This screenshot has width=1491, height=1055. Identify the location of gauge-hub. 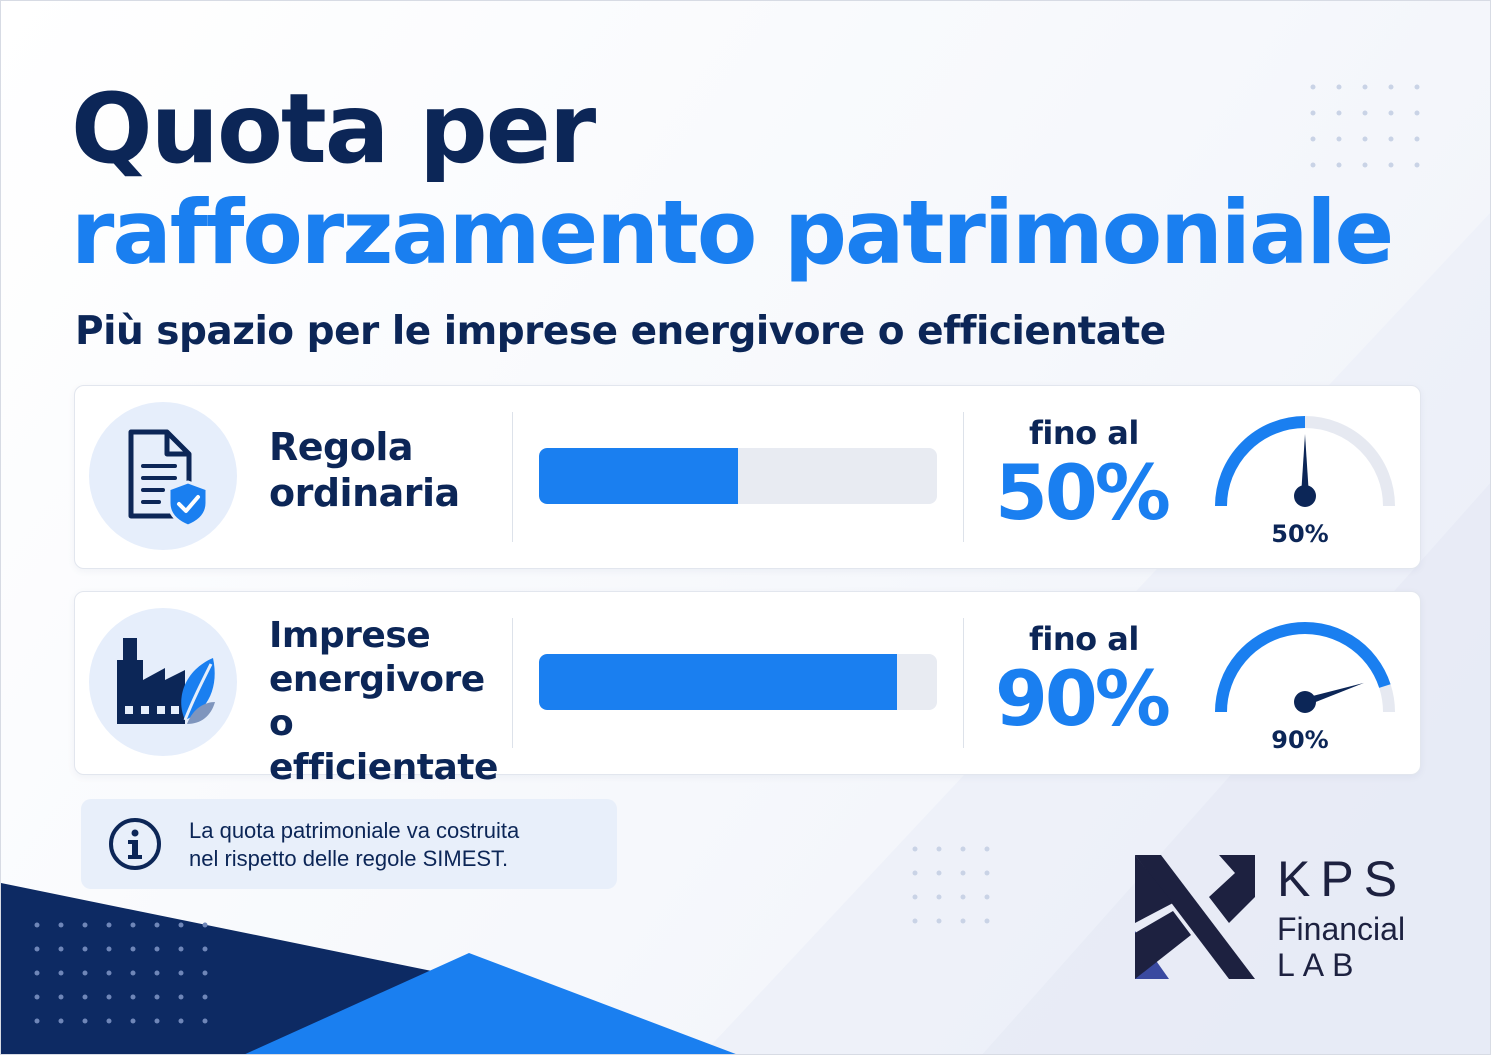
(1305, 496).